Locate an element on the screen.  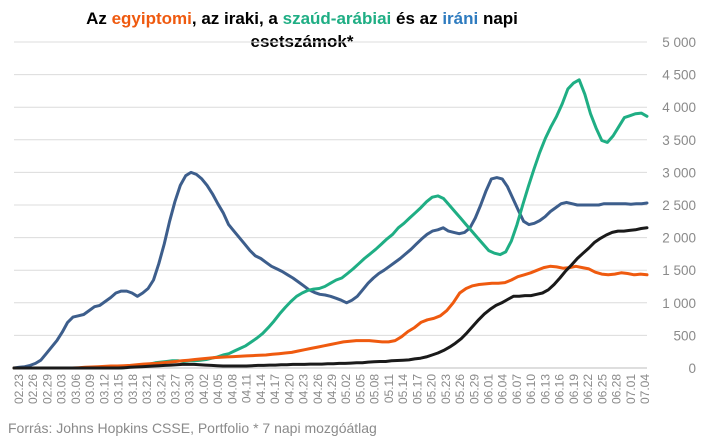
y-tick-label: 3 000 is located at coordinates (679, 172).